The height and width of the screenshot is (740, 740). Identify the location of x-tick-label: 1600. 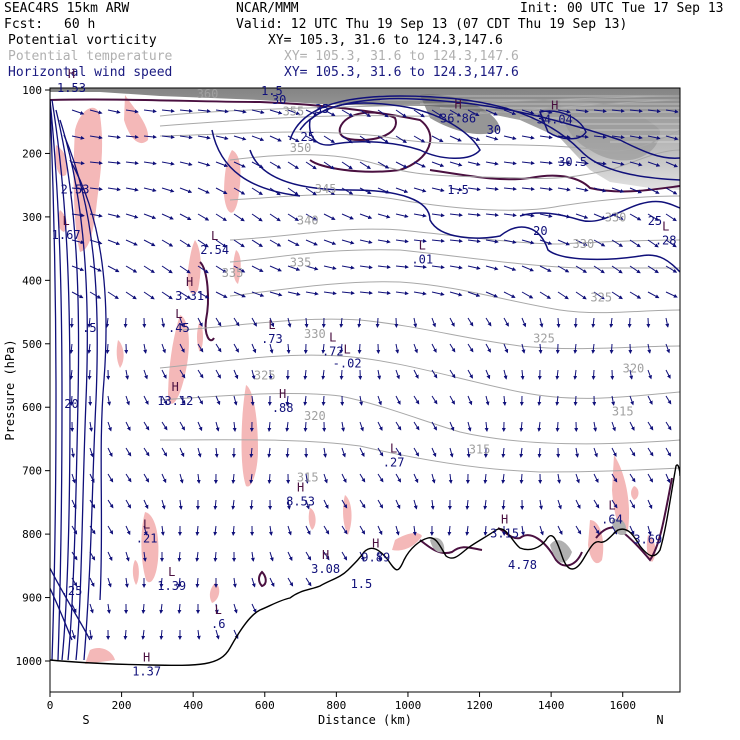
(622, 705).